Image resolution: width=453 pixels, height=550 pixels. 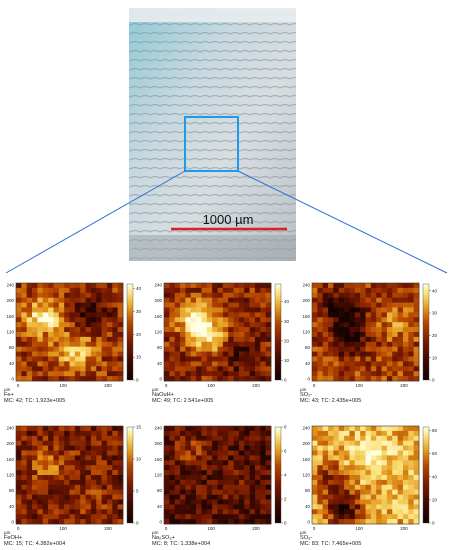 What do you see at coordinates (212, 15) in the screenshot?
I see `micrograph-top-edge` at bounding box center [212, 15].